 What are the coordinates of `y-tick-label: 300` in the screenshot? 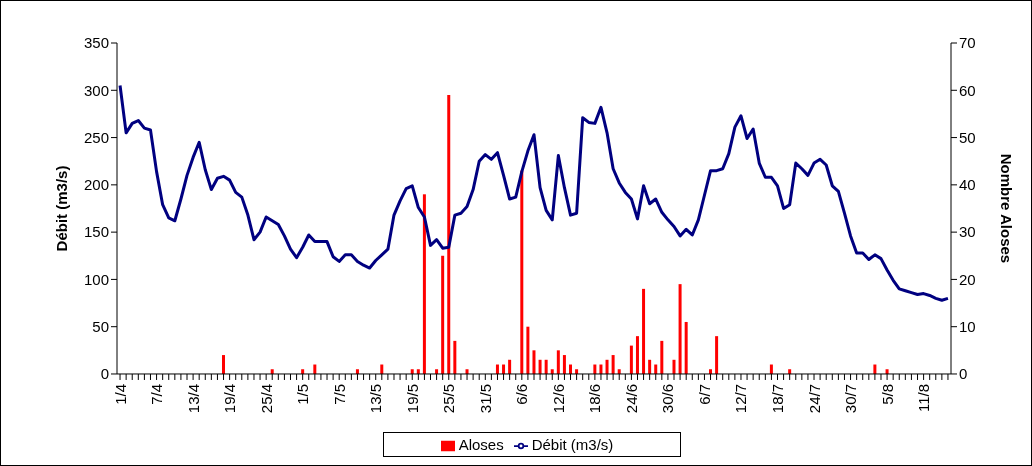 It's located at (96, 90).